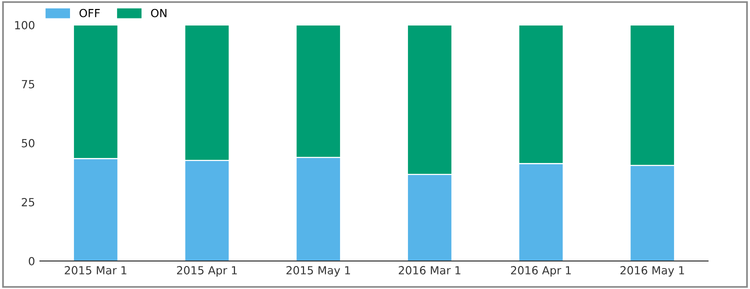 The height and width of the screenshot is (289, 750). What do you see at coordinates (95, 270) in the screenshot?
I see `x-tick-label: 2015 Mar 1` at bounding box center [95, 270].